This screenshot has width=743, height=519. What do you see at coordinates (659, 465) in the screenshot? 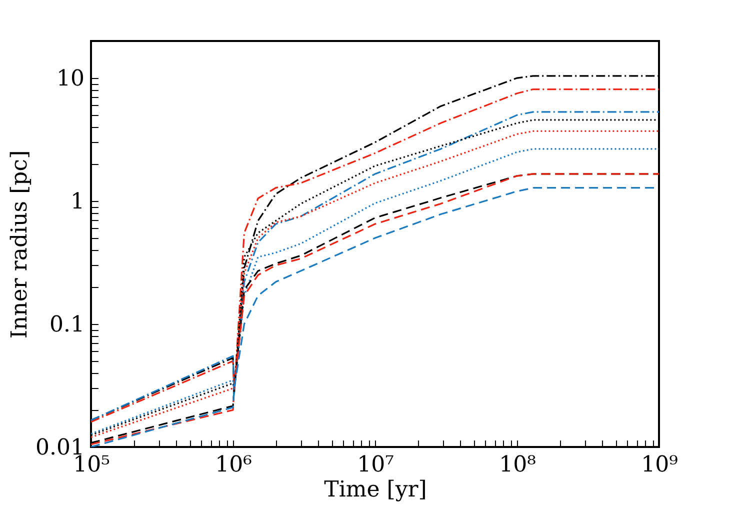
I see `x-tick-label: 10⁹` at bounding box center [659, 465].